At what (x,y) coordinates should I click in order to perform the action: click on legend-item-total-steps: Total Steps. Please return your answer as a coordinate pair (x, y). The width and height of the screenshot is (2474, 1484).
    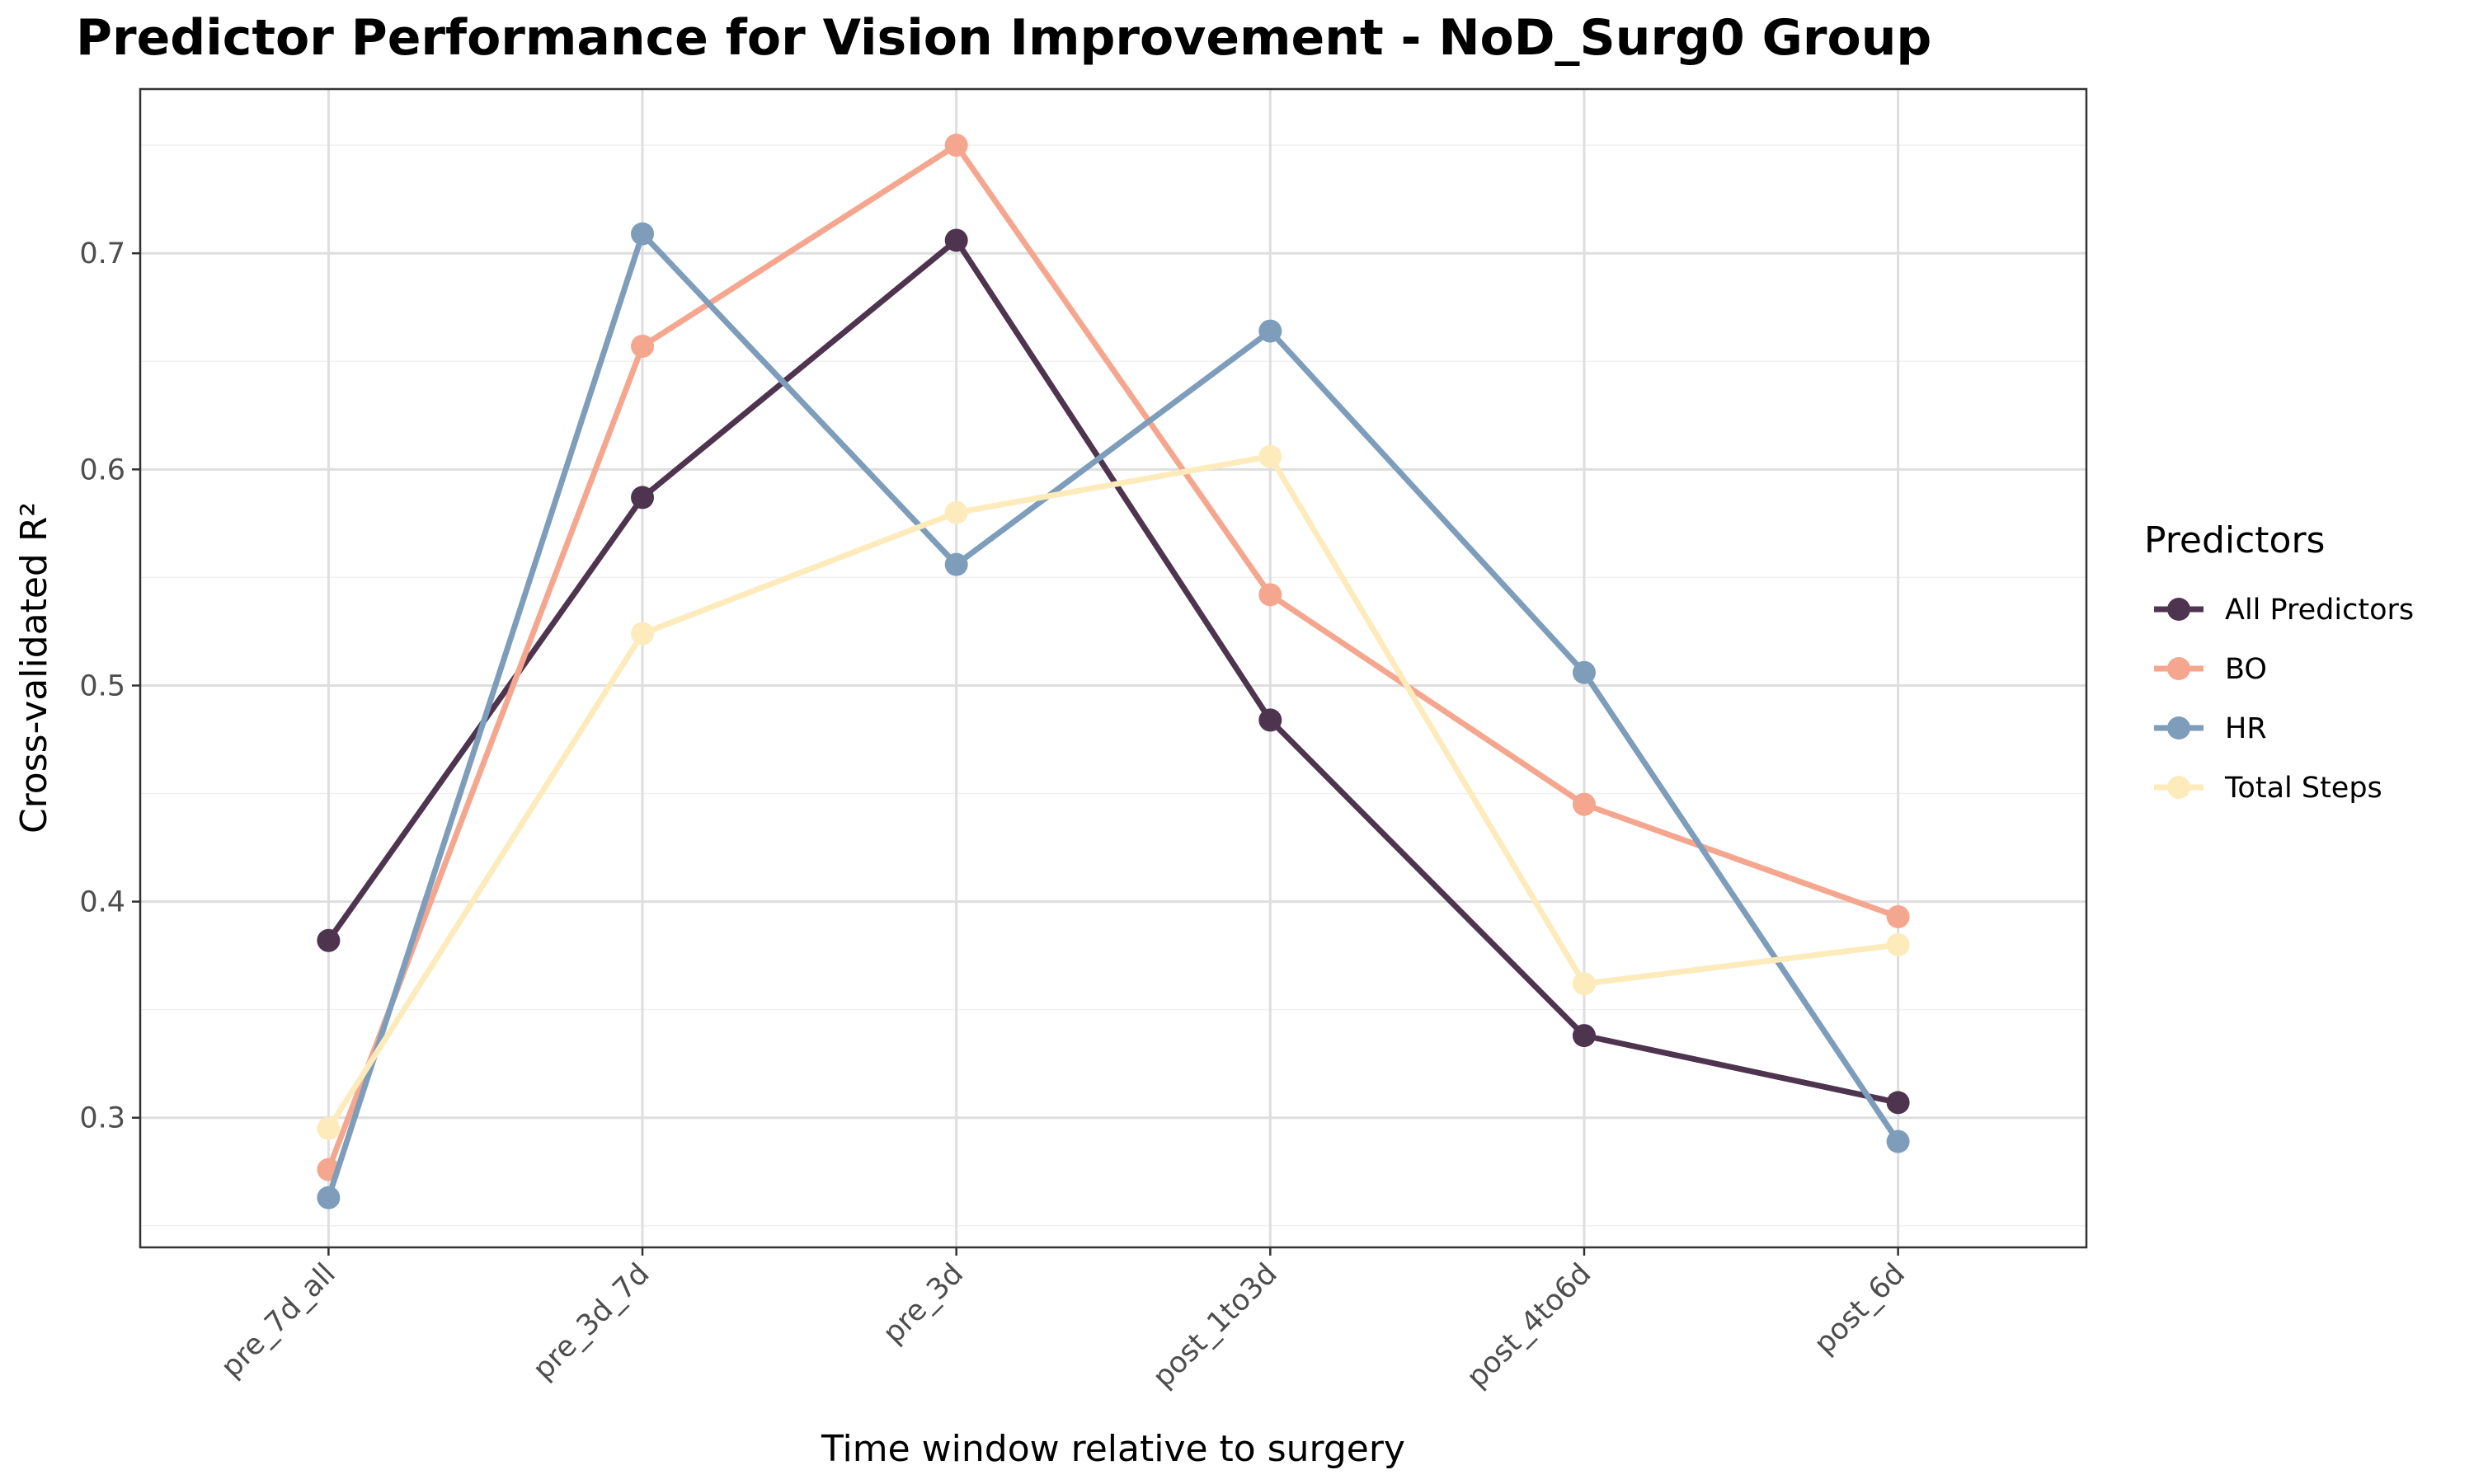
    Looking at the image, I should click on (2268, 788).